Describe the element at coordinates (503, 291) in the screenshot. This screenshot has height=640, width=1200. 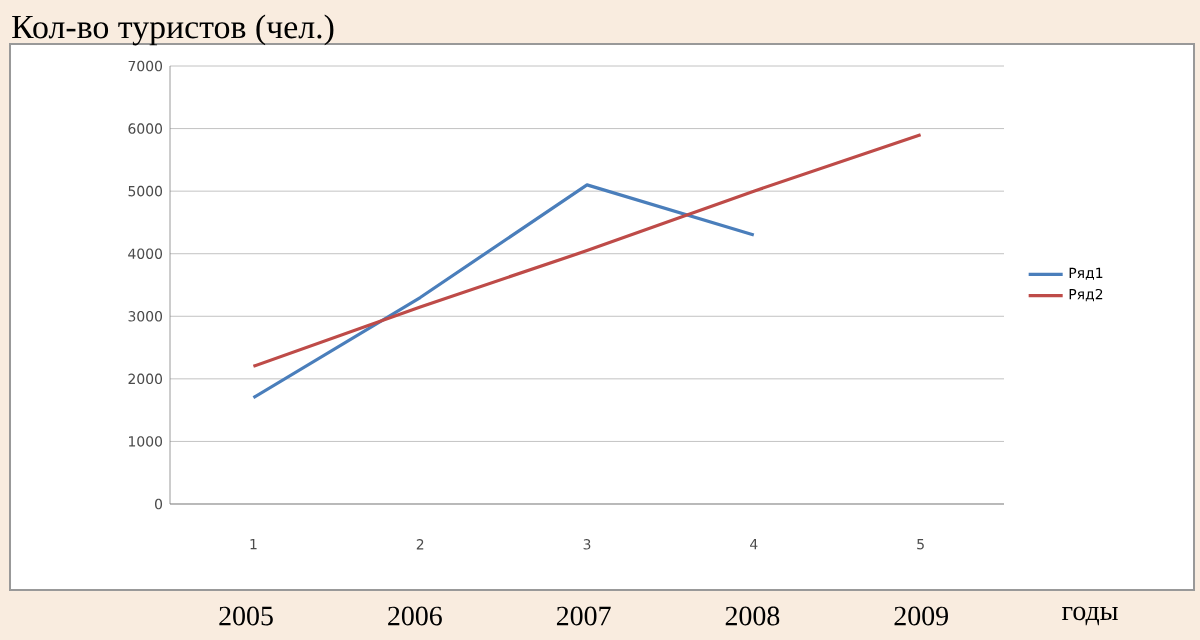
I see `line-series` at that location.